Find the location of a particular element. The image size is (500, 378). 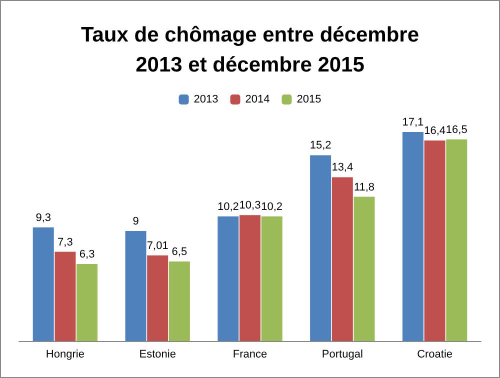

data-label: 7,01 is located at coordinates (157, 246).